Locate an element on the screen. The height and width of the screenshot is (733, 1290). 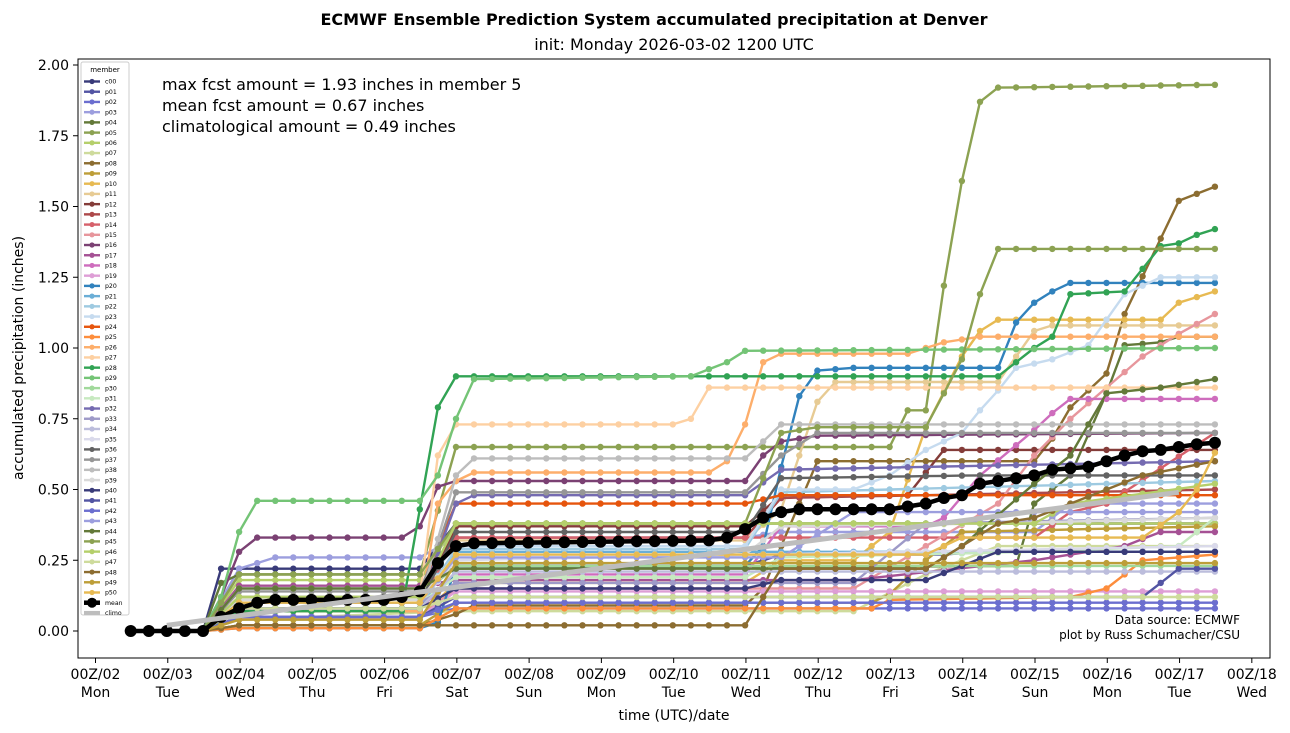
legend-label: p08 is located at coordinates (111, 163).